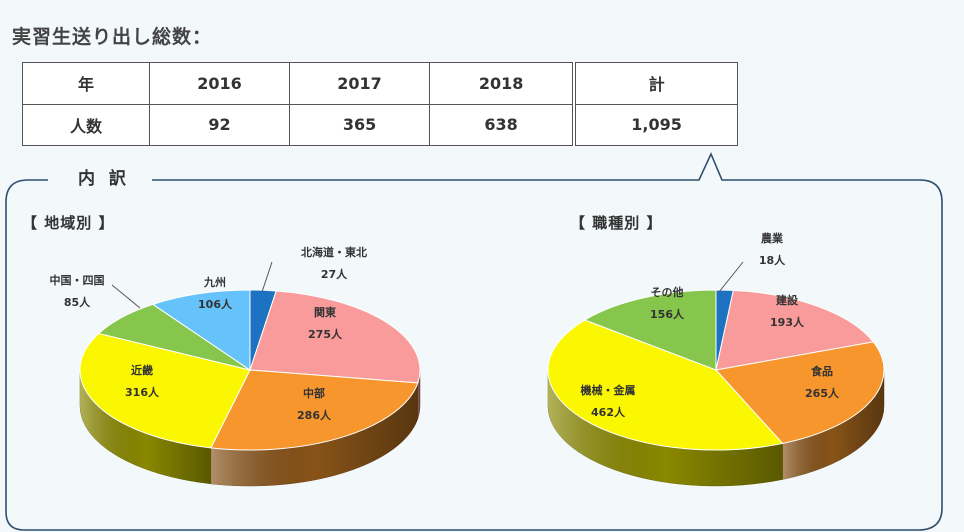  What do you see at coordinates (655, 124) in the screenshot?
I see `value-cell-total: 1,095` at bounding box center [655, 124].